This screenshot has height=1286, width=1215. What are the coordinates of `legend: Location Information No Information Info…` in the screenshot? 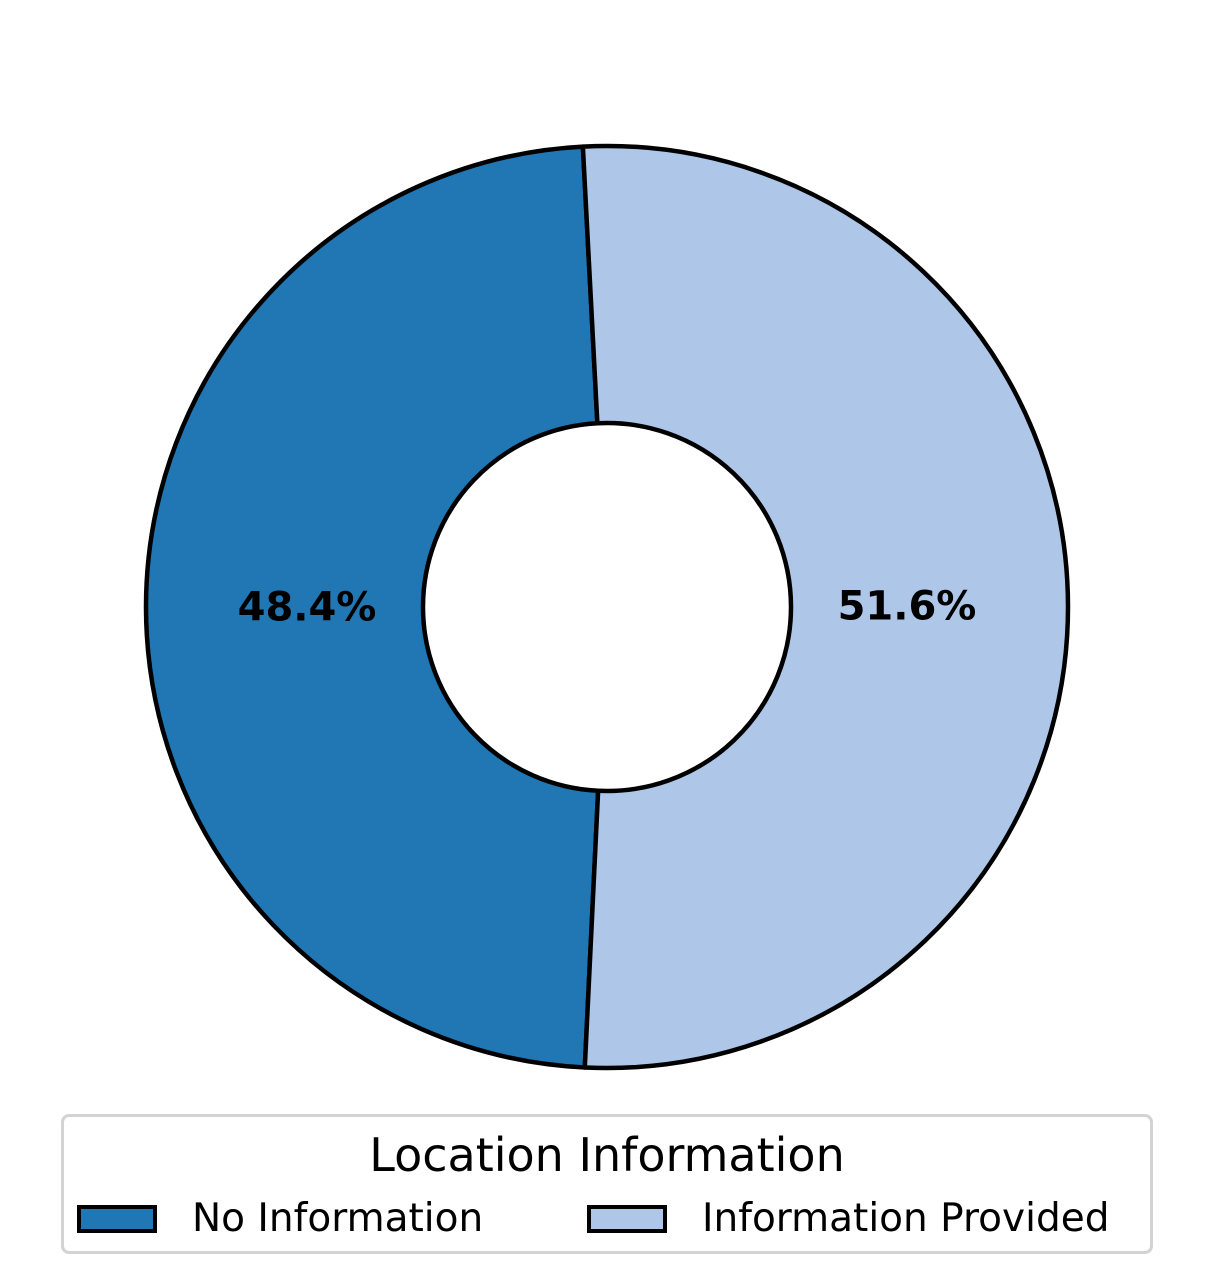 It's located at (607, 1184).